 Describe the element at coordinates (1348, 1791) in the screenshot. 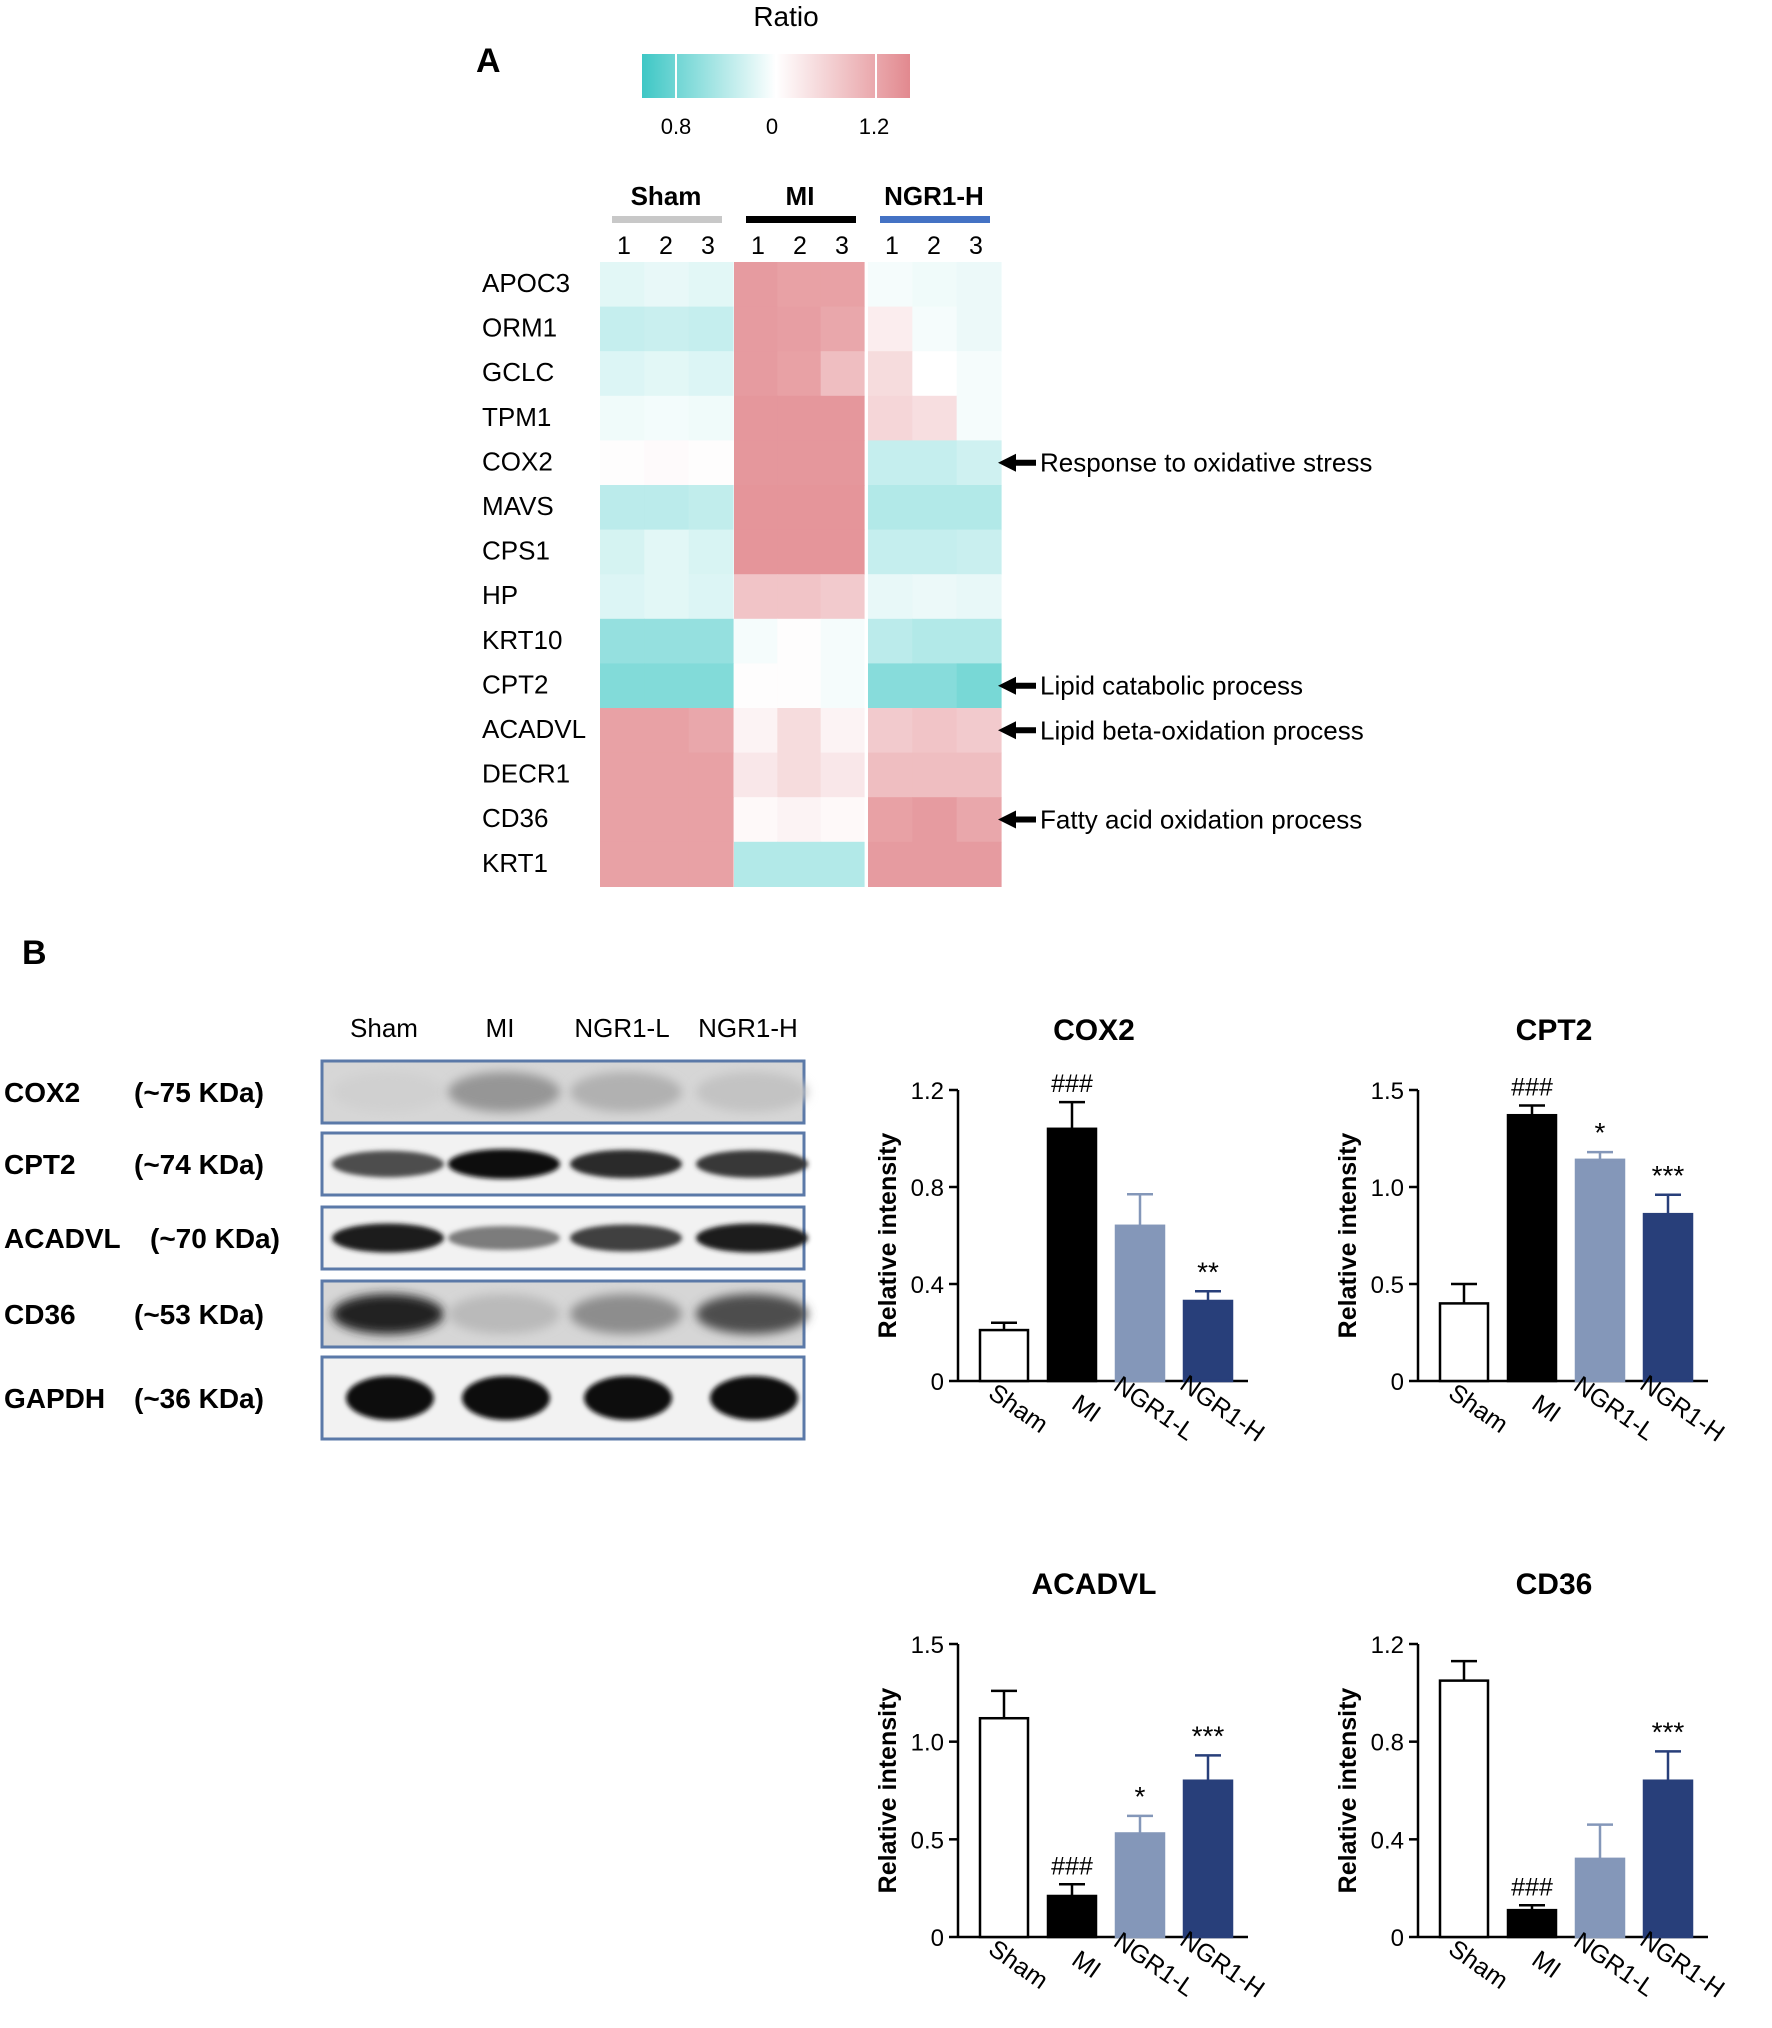

I see `y-axis-label: Relative intensity` at that location.